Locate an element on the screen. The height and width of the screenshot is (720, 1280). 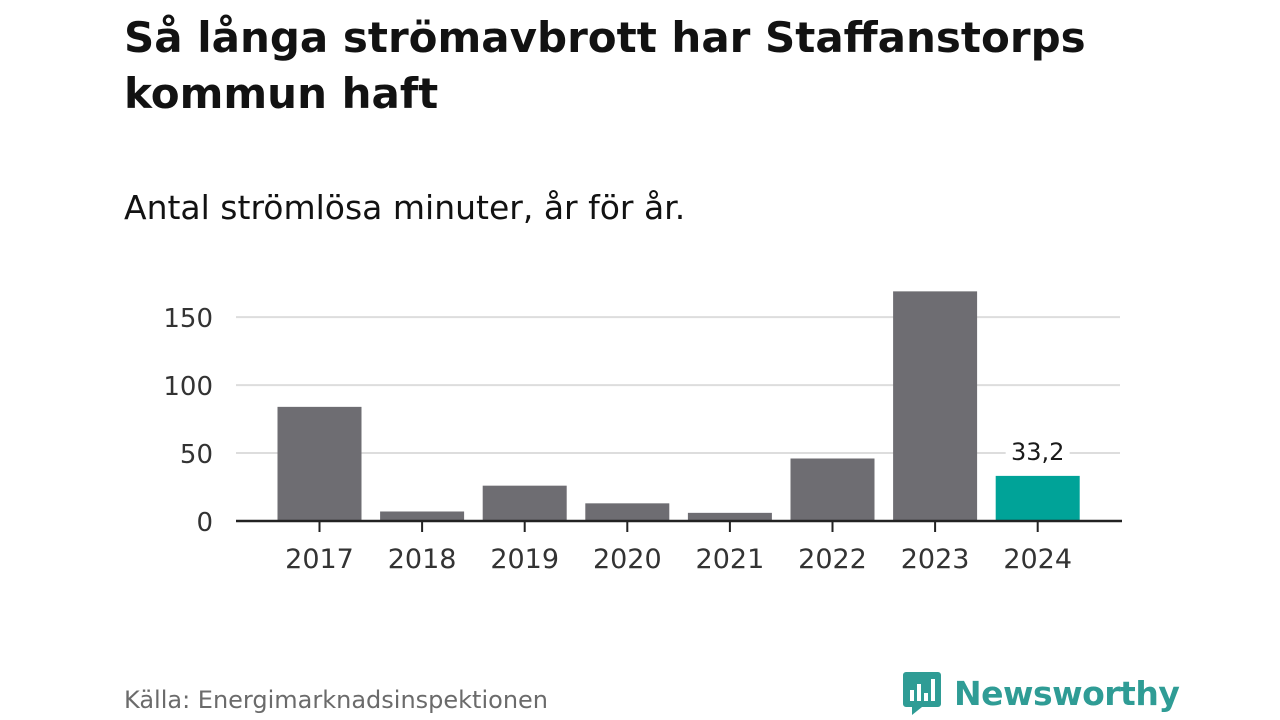
bar-2024 is located at coordinates (1037, 498).